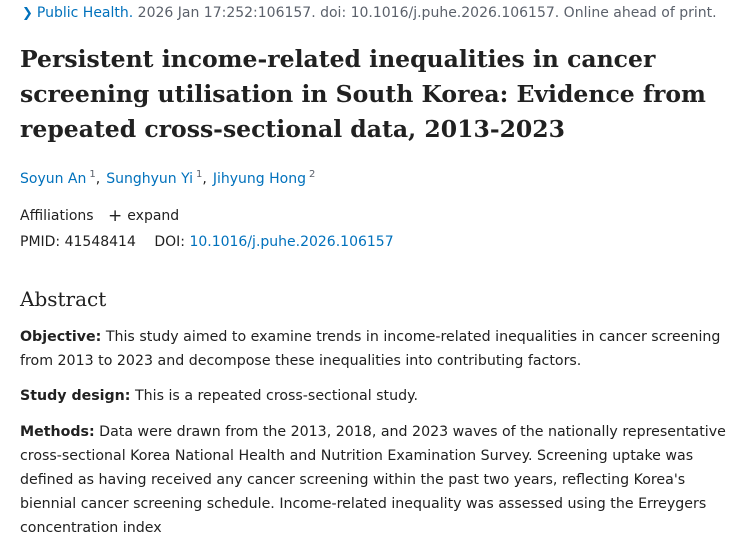 The width and height of the screenshot is (750, 540). What do you see at coordinates (57, 432) in the screenshot?
I see `section-label: Methods:` at bounding box center [57, 432].